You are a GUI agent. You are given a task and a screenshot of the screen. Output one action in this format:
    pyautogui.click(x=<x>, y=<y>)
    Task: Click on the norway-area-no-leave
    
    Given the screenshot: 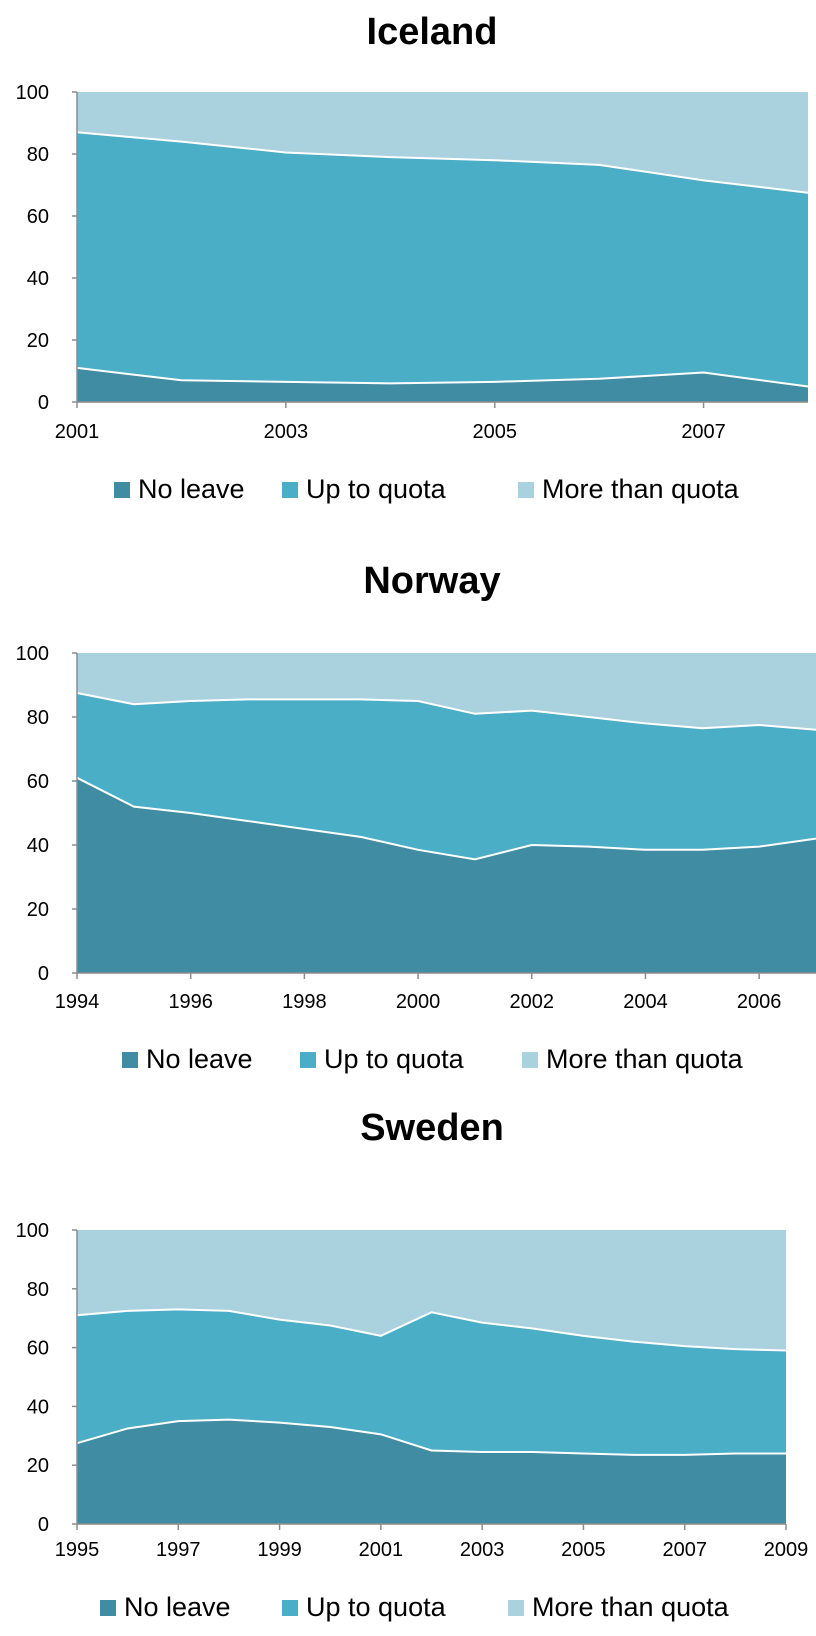 What is the action you would take?
    pyautogui.click(x=446, y=875)
    